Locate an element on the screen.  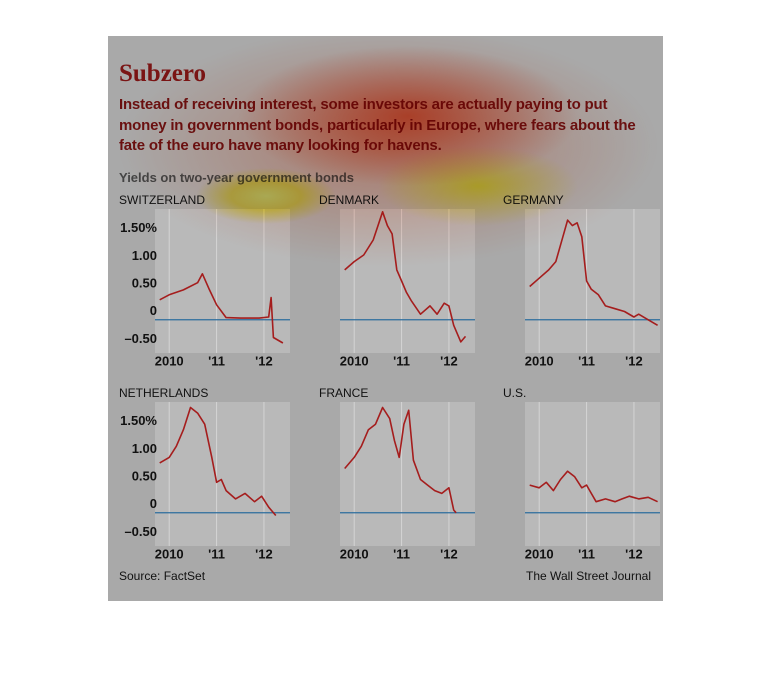
chart-label: Yields on two-year government bonds is located at coordinates (236, 177).